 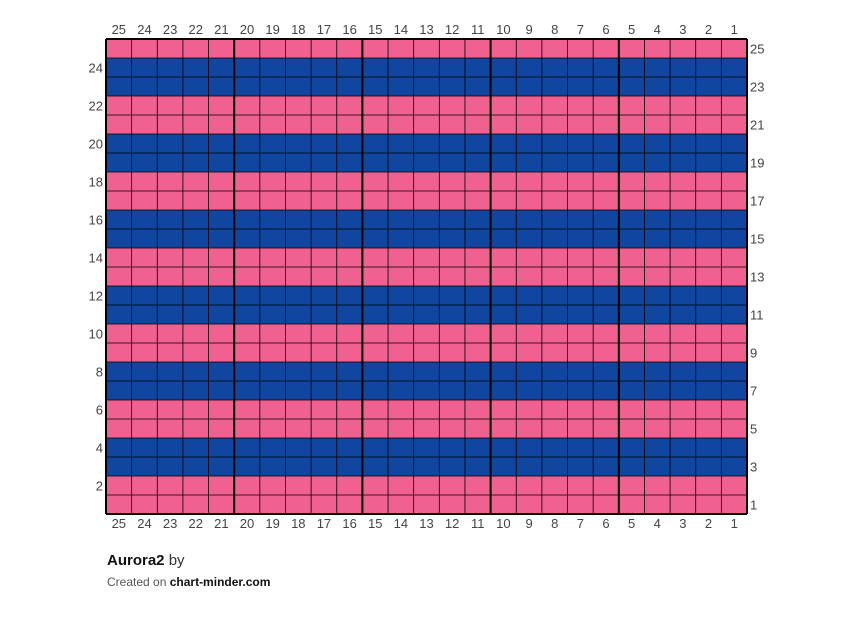 What do you see at coordinates (188, 560) in the screenshot?
I see `title-line: Aurora2 by` at bounding box center [188, 560].